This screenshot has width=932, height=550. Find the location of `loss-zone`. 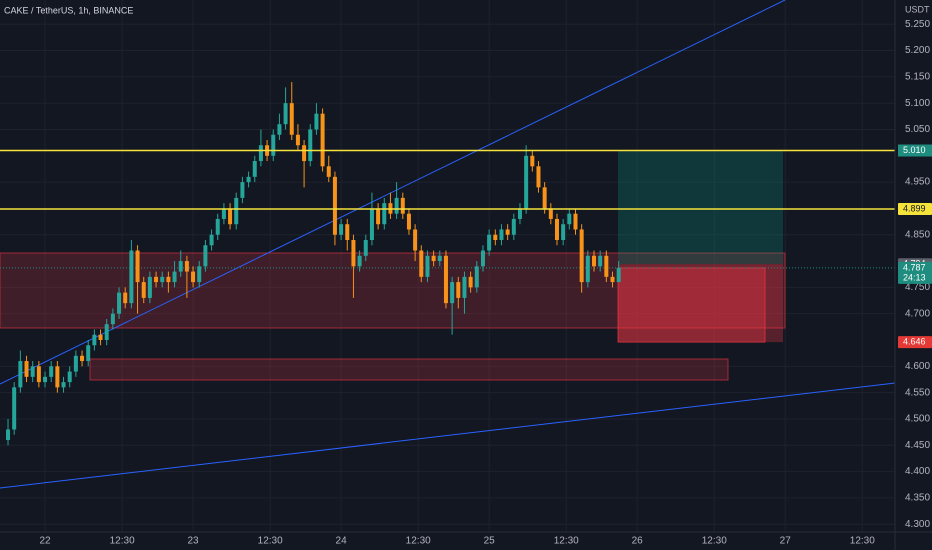

loss-zone is located at coordinates (700, 303).